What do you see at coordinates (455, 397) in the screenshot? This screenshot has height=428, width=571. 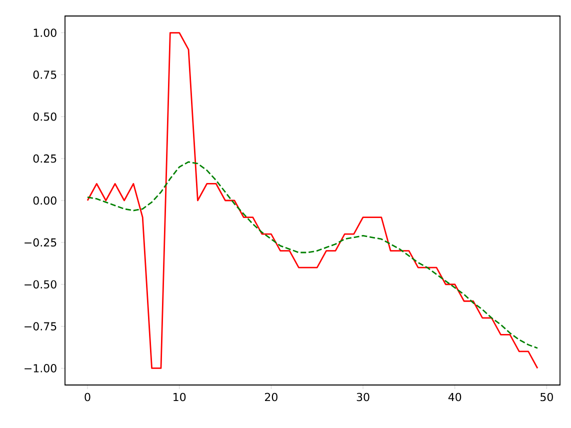 I see `x-tick-label: 40` at bounding box center [455, 397].